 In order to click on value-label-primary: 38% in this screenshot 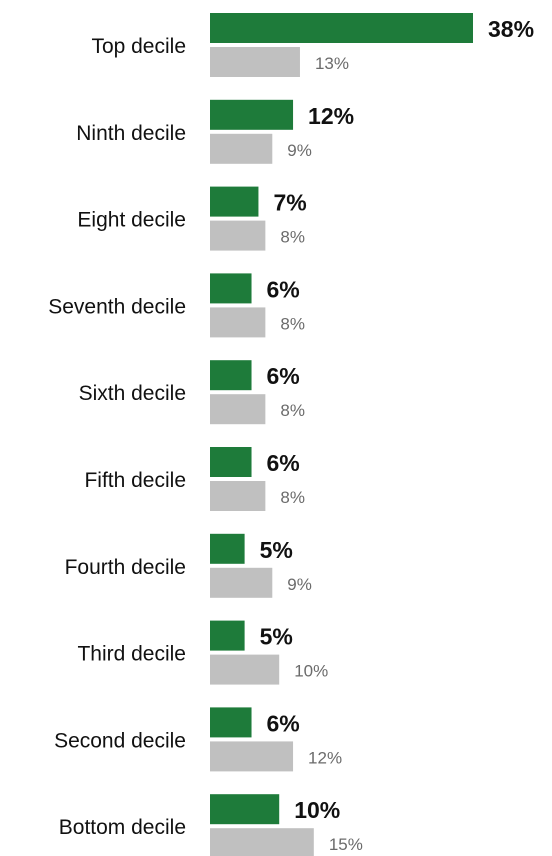, I will do `click(511, 29)`.